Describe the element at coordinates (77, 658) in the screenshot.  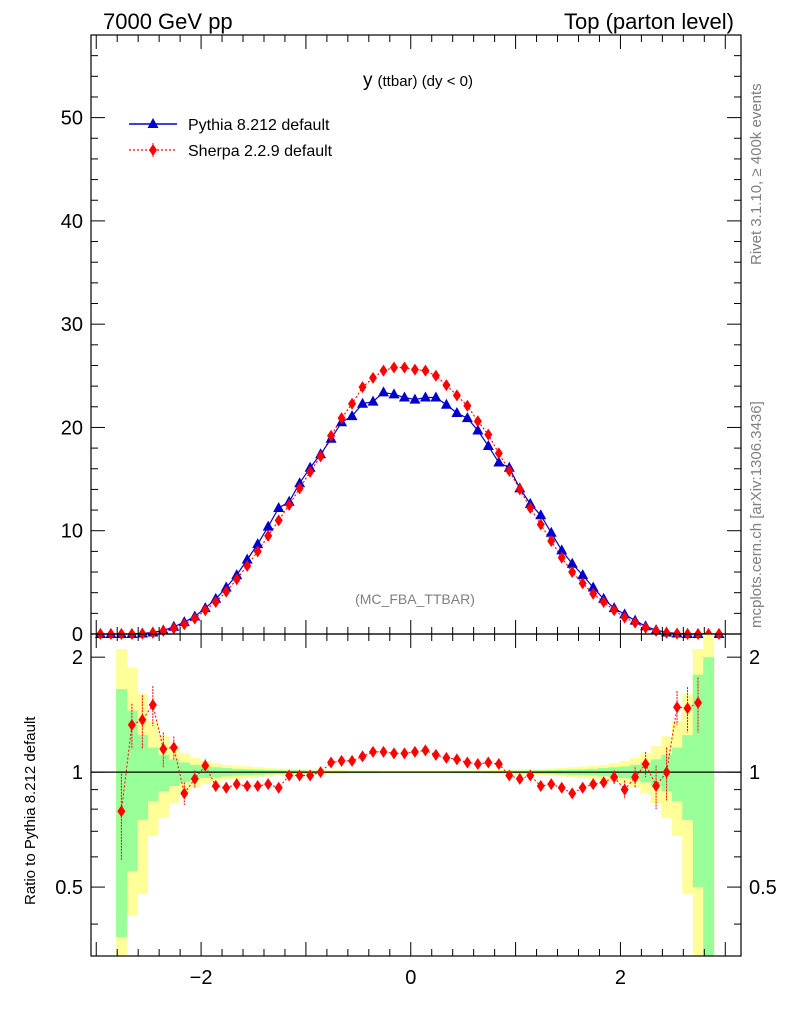
I see `ratio-y-tick-label-left: 2` at that location.